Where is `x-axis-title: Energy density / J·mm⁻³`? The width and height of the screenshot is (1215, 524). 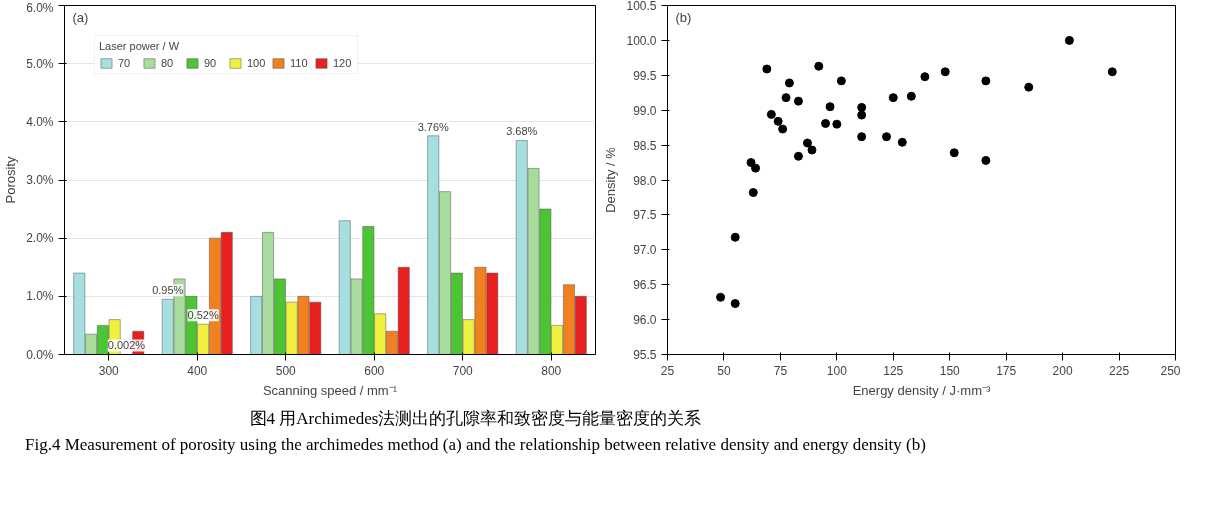 x-axis-title: Energy density / J·mm⁻³ is located at coordinates (921, 390).